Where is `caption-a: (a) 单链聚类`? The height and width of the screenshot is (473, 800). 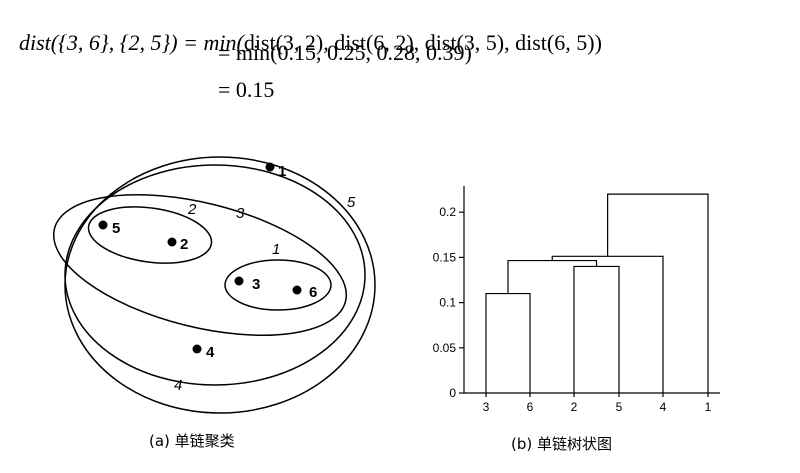
caption-a: (a) 单链聚类 is located at coordinates (192, 441).